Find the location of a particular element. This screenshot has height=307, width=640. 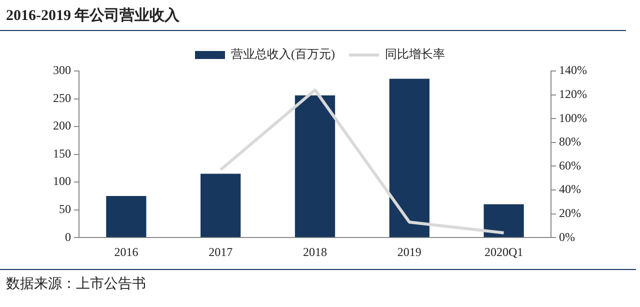

y2-tick-label: 80% is located at coordinates (570, 141).